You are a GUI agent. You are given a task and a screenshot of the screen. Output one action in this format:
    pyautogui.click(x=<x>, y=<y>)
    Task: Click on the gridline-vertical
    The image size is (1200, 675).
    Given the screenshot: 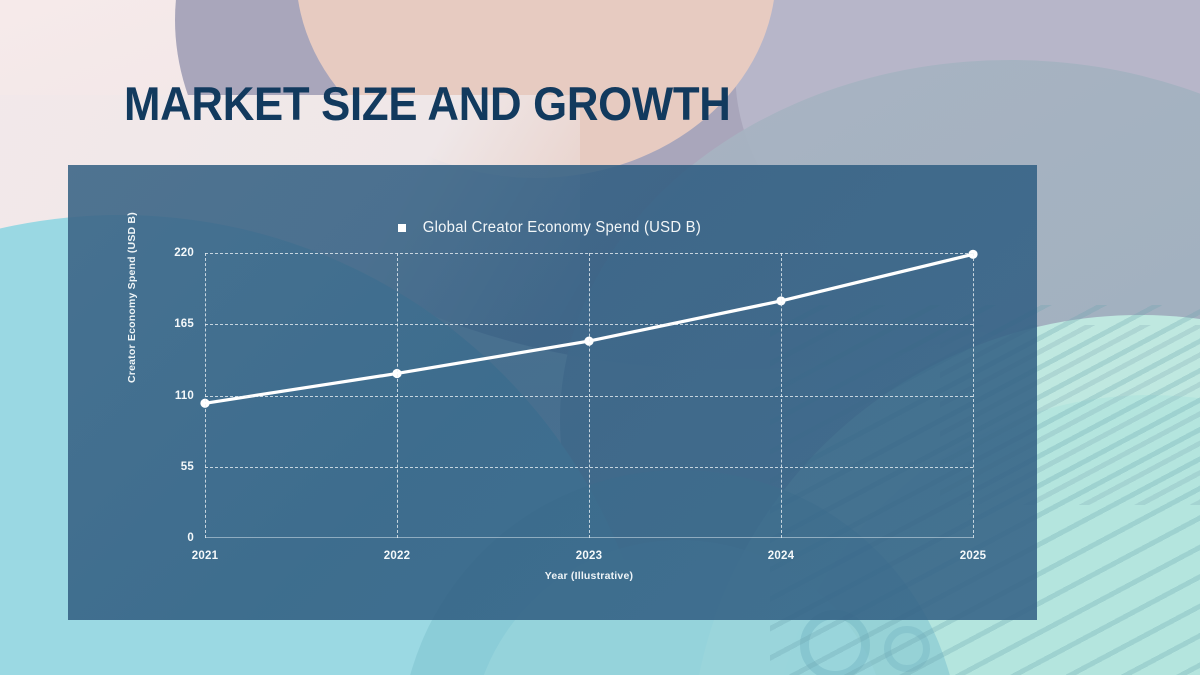 What is the action you would take?
    pyautogui.click(x=973, y=395)
    